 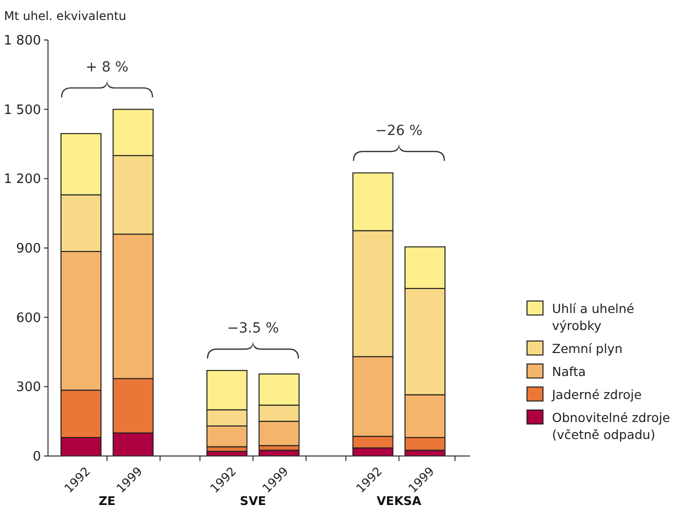 I want to click on y-tick-label: 600, so click(x=28, y=318).